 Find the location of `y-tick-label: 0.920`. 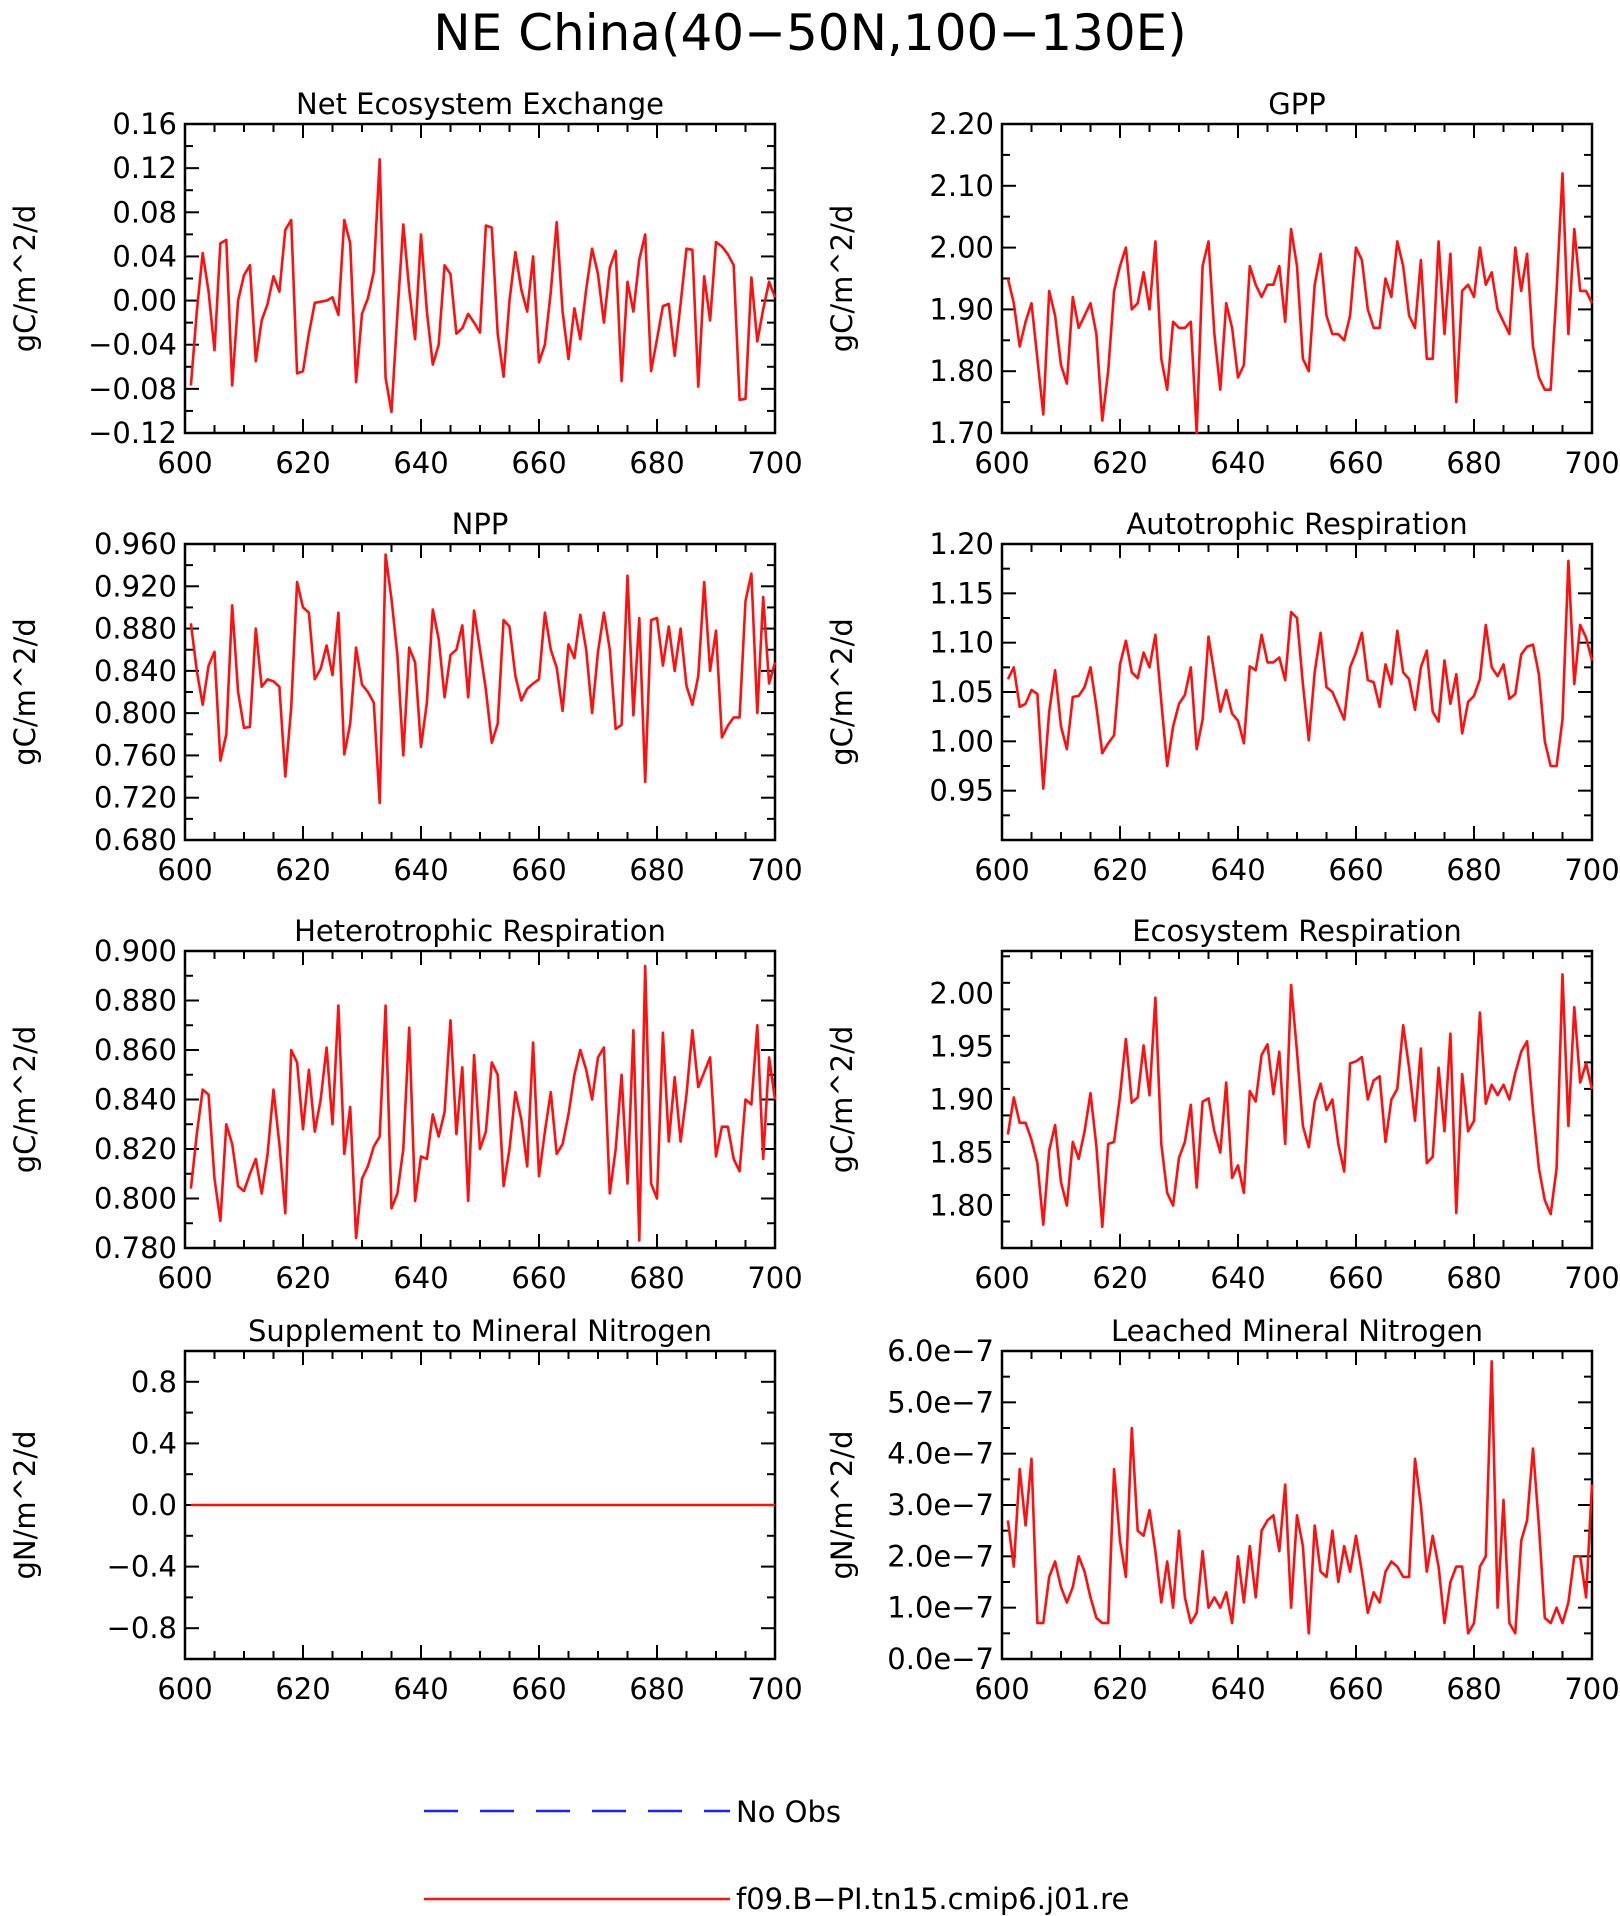

y-tick-label: 0.920 is located at coordinates (135, 586).